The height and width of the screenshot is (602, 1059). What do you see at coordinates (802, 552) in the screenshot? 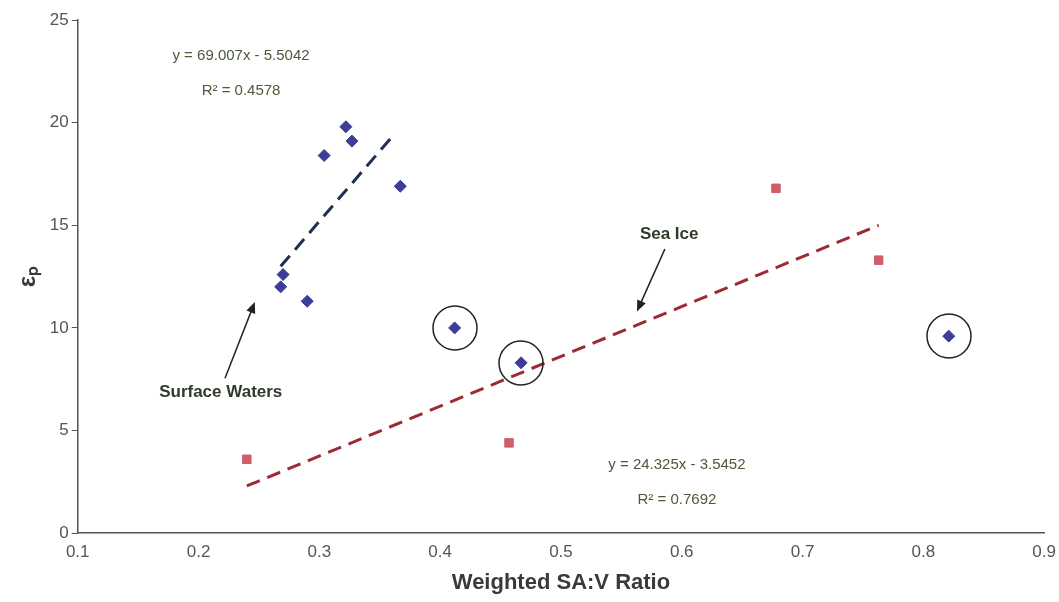
I see `x-tick-label: 0.7` at bounding box center [802, 552].